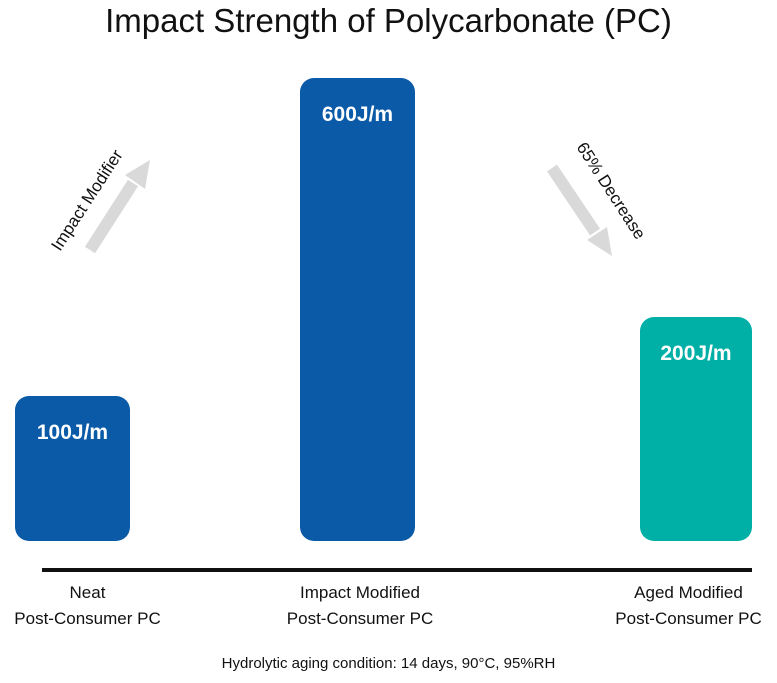 The width and height of the screenshot is (777, 683). I want to click on bar-impact-modified, so click(357, 309).